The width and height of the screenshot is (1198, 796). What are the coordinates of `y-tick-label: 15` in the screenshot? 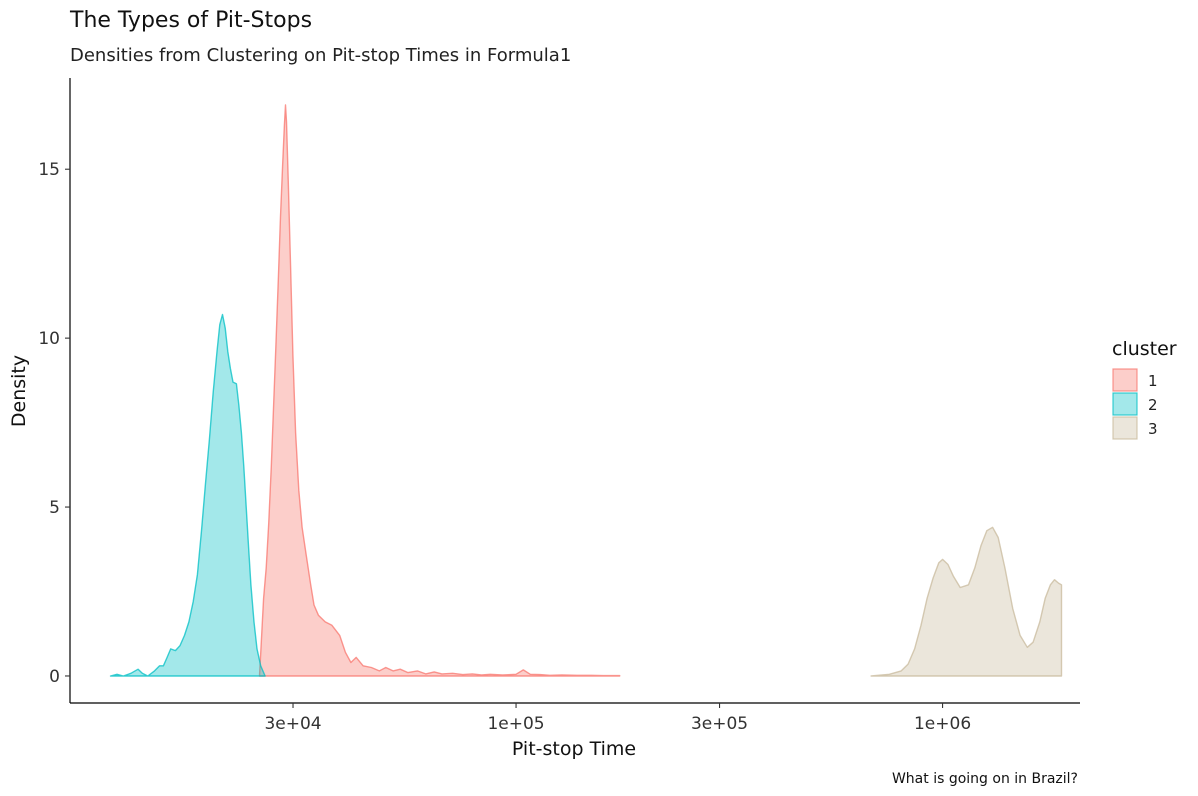 It's located at (49, 170).